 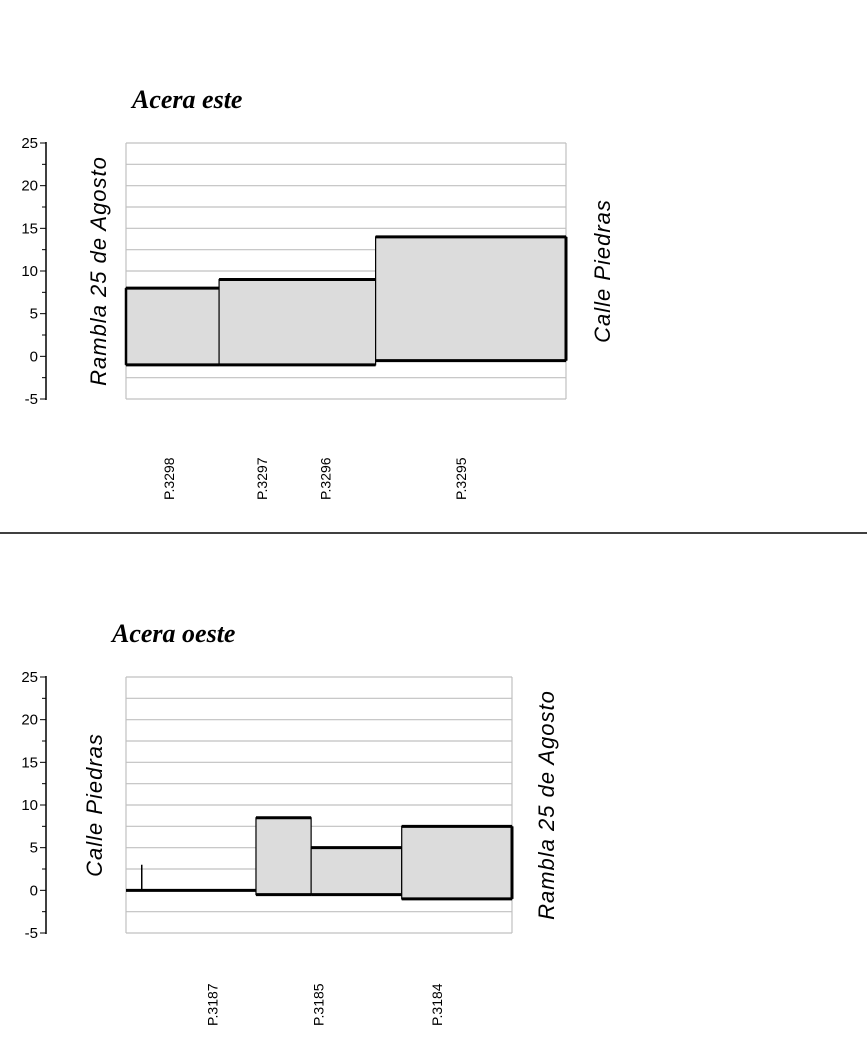 What do you see at coordinates (262, 478) in the screenshot?
I see `parcel-label: P.3297` at bounding box center [262, 478].